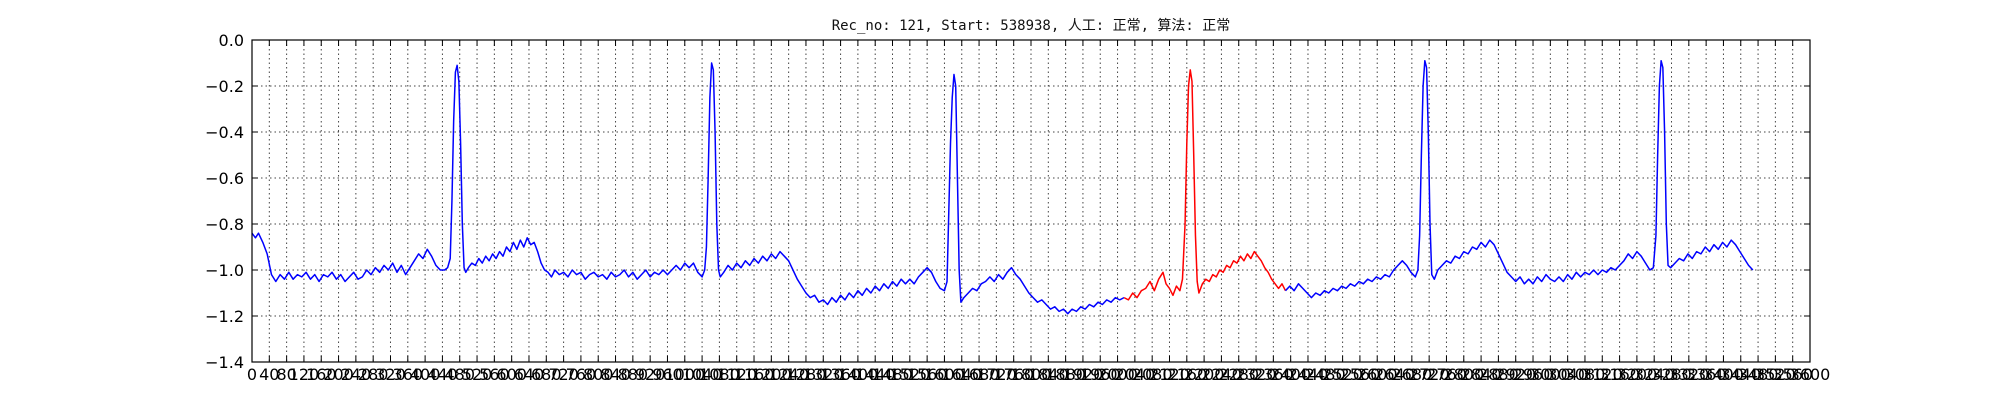 Image resolution: width=2000 pixels, height=400 pixels. Describe the element at coordinates (1515, 374) in the screenshot. I see `x-tick-label: 2920` at that location.